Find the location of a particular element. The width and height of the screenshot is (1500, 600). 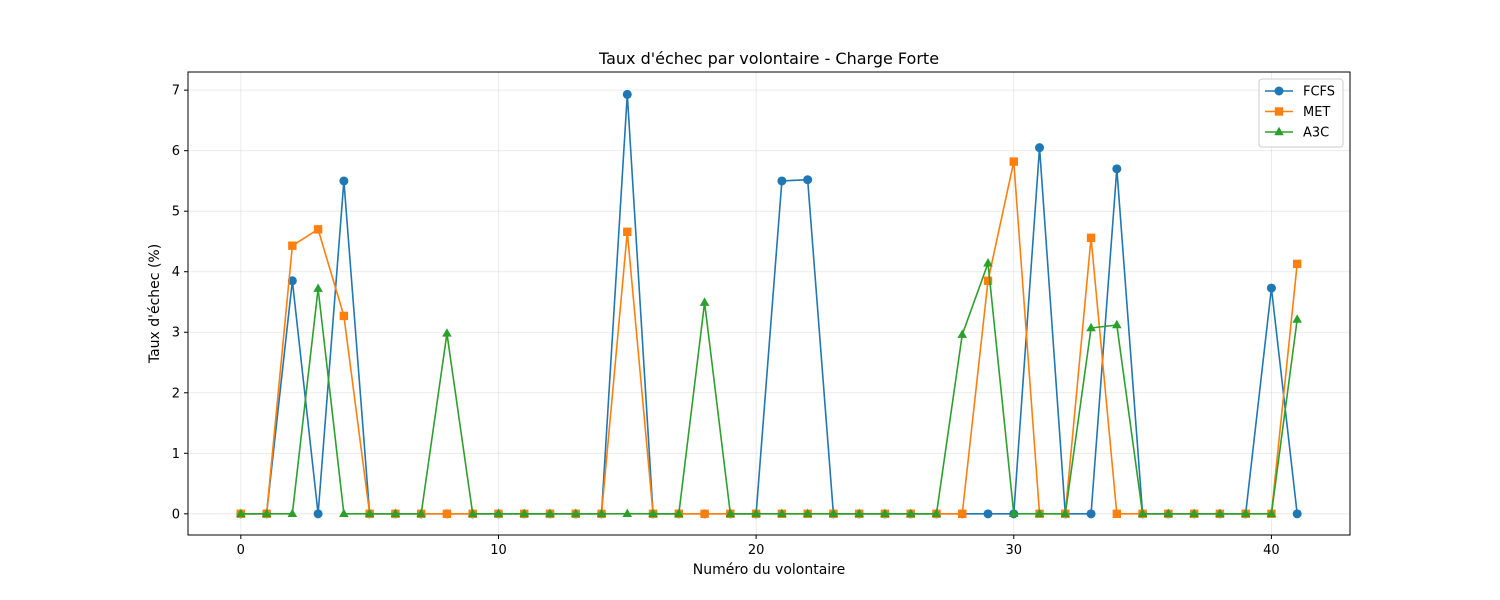

legend-entry-met: MET is located at coordinates (1297, 112).